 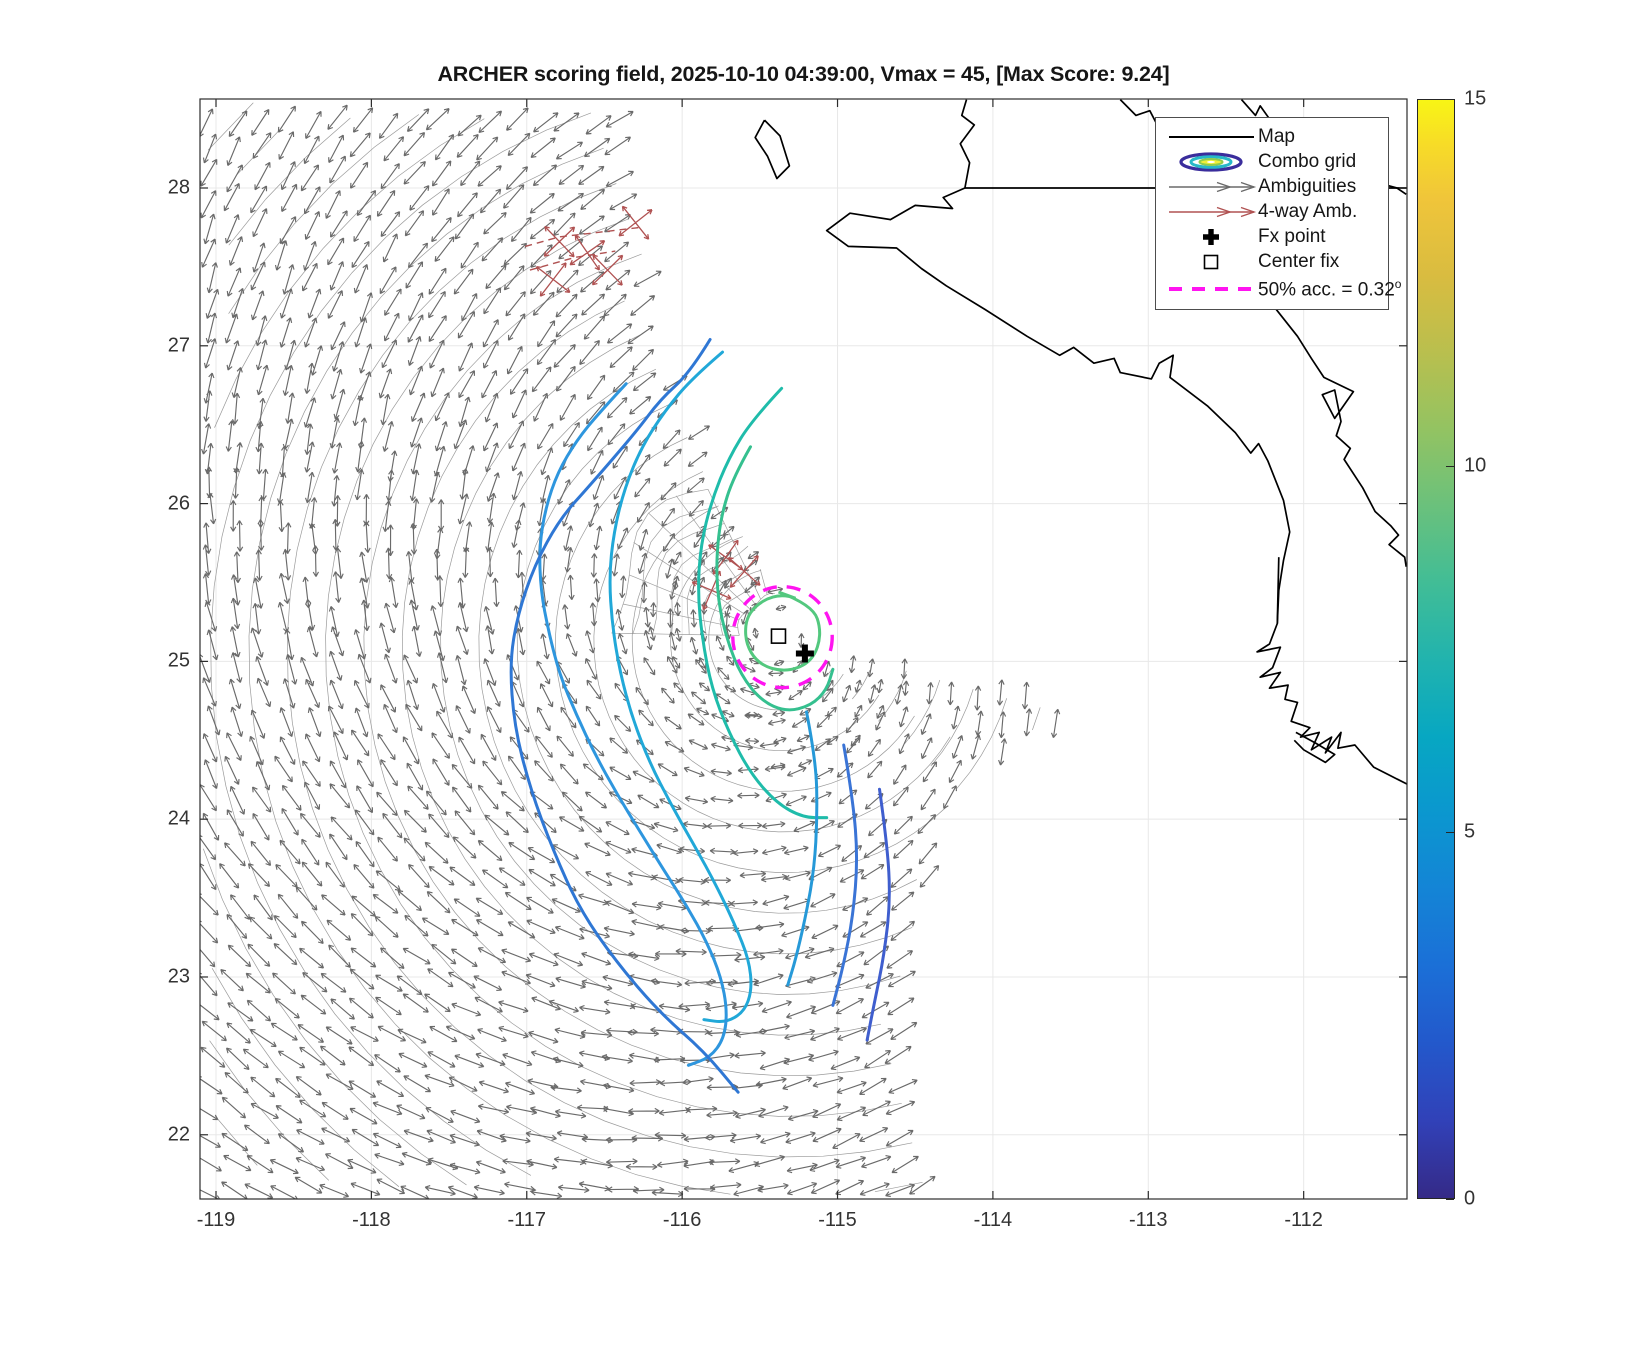 I want to click on map-inlet, so click(x=1278, y=590).